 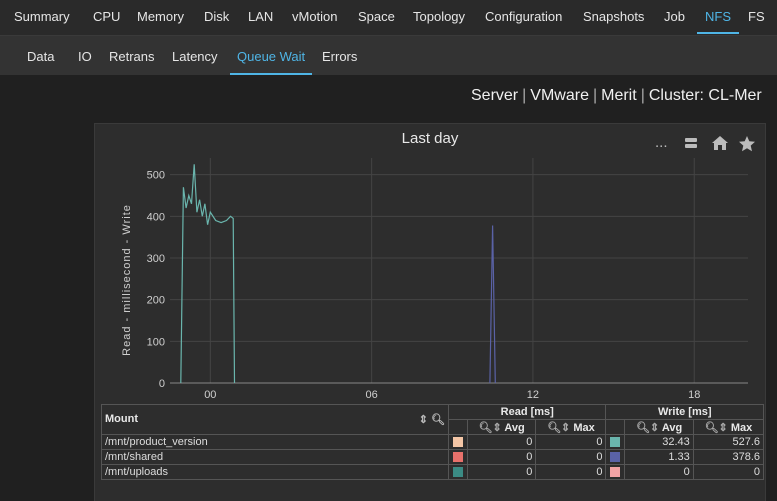 I want to click on tab-configuration: Configuration, so click(x=524, y=16).